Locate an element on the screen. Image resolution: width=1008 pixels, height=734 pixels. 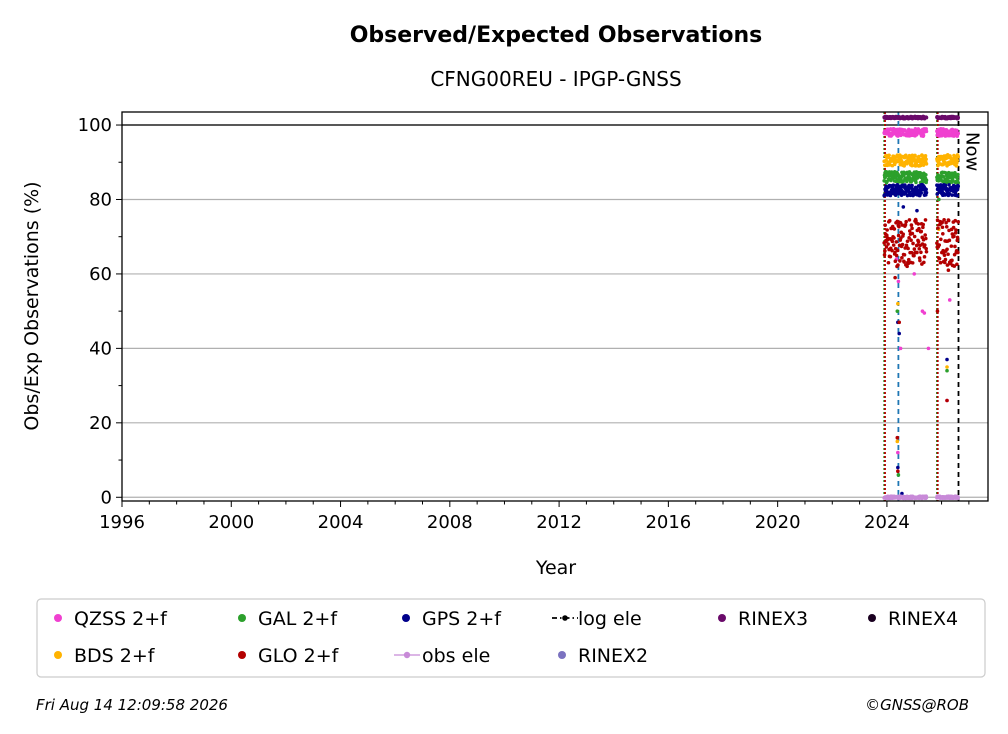
y-tick-label: 40 is located at coordinates (100, 348).